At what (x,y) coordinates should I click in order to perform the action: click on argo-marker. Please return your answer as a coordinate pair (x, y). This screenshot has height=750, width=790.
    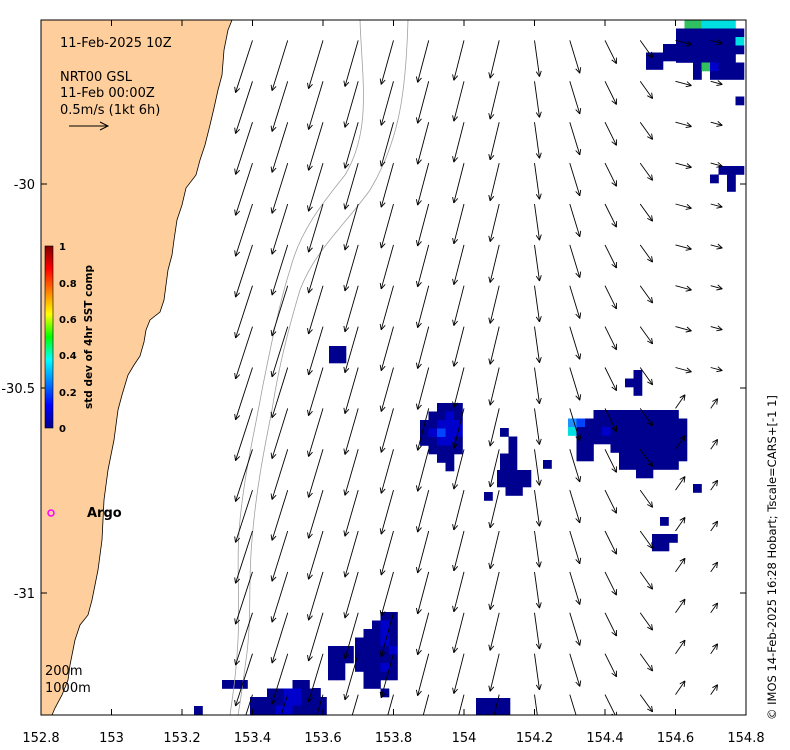
    Looking at the image, I should click on (51, 513).